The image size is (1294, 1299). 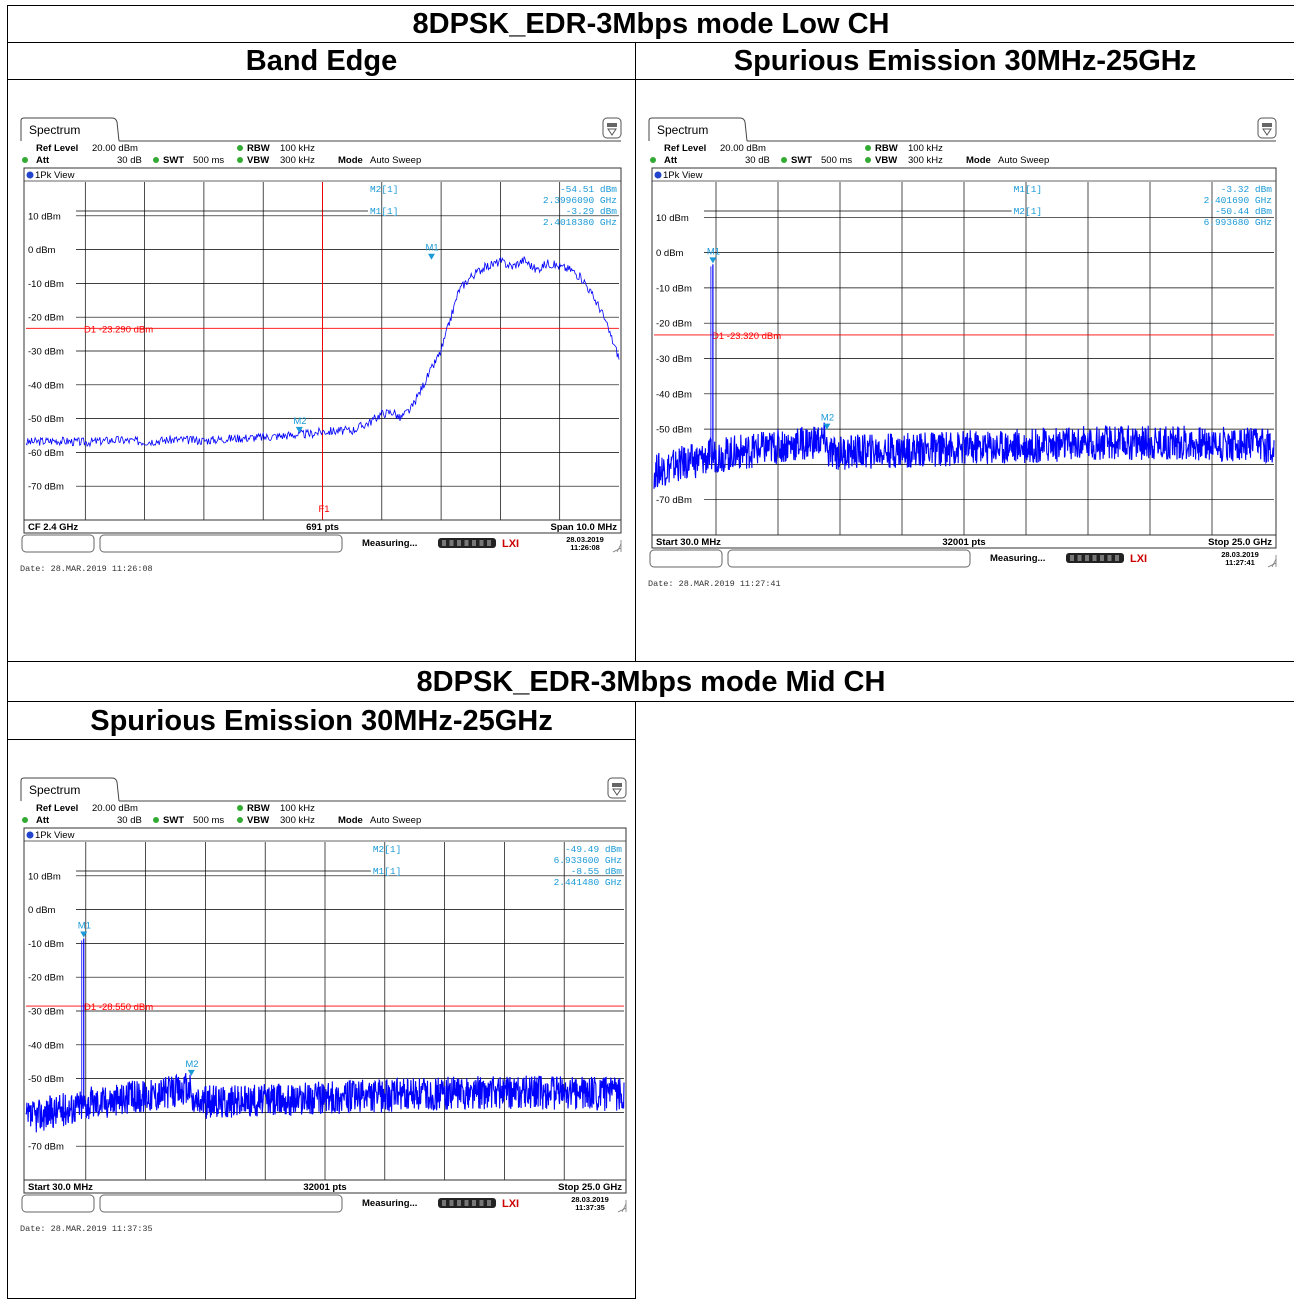 I want to click on marker-label: M1, so click(x=84, y=925).